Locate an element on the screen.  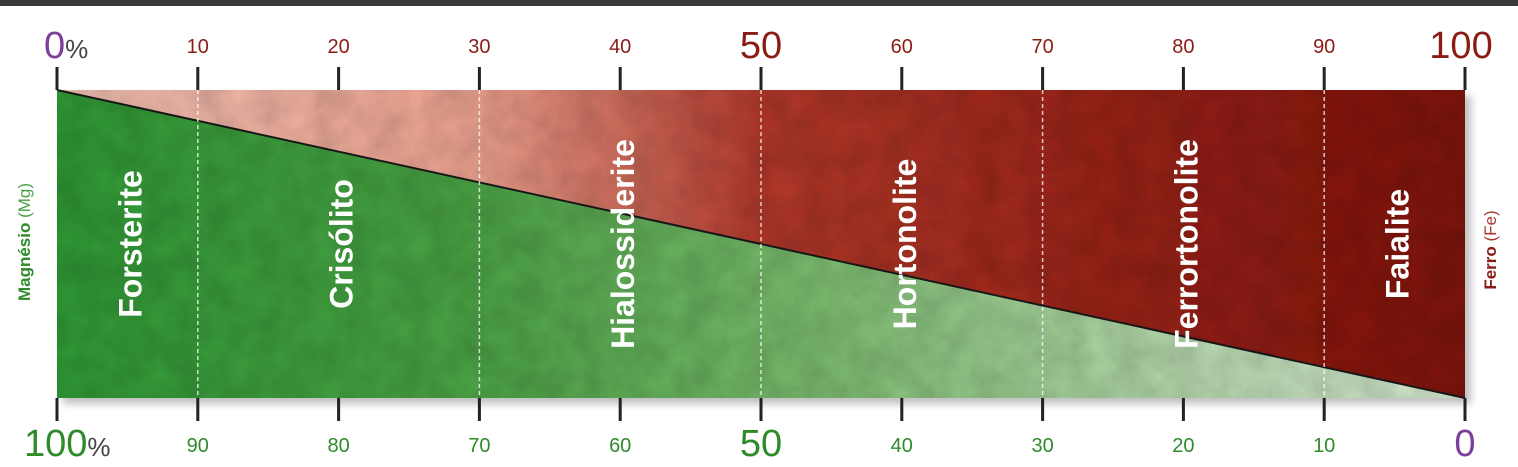
mineral-label: Forsterite is located at coordinates (130, 244).